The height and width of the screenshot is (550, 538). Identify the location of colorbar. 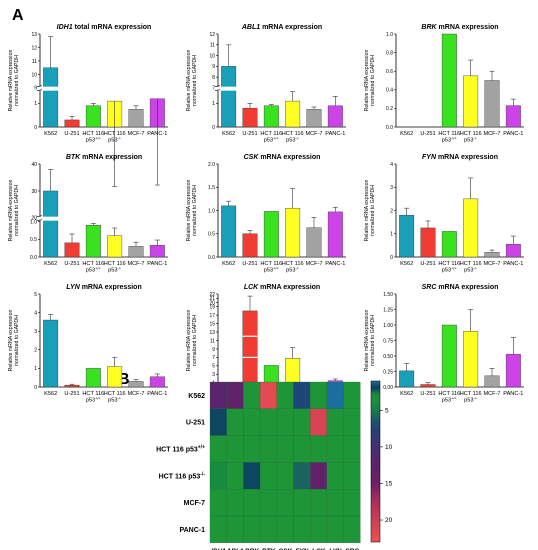
(375, 461).